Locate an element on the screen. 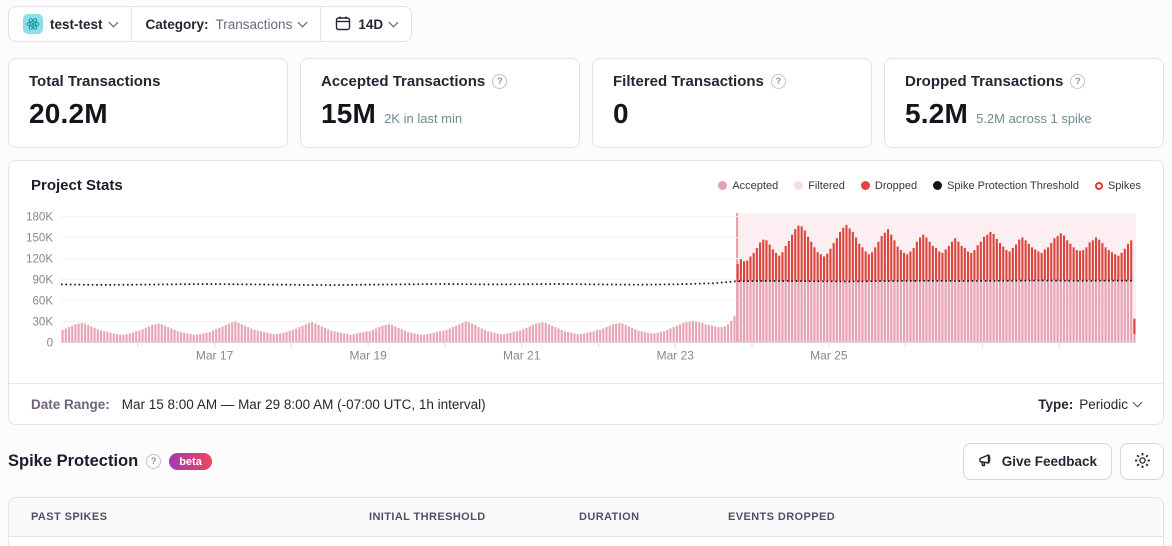 This screenshot has width=1172, height=546. beta-badge: beta is located at coordinates (190, 461).